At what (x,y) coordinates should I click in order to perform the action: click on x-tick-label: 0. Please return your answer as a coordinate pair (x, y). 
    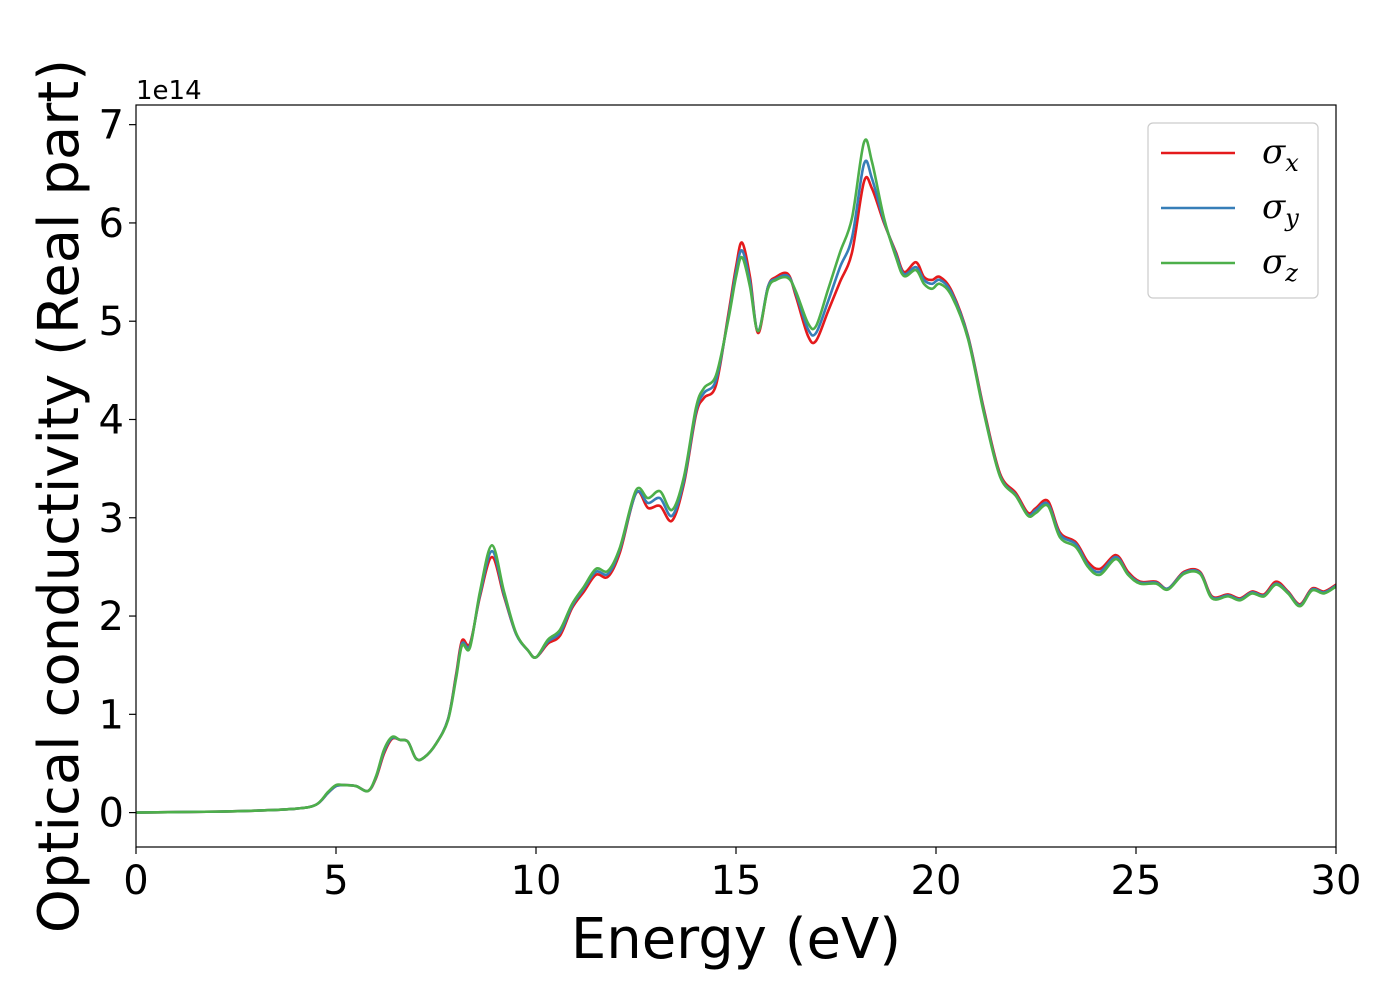
    Looking at the image, I should click on (135, 881).